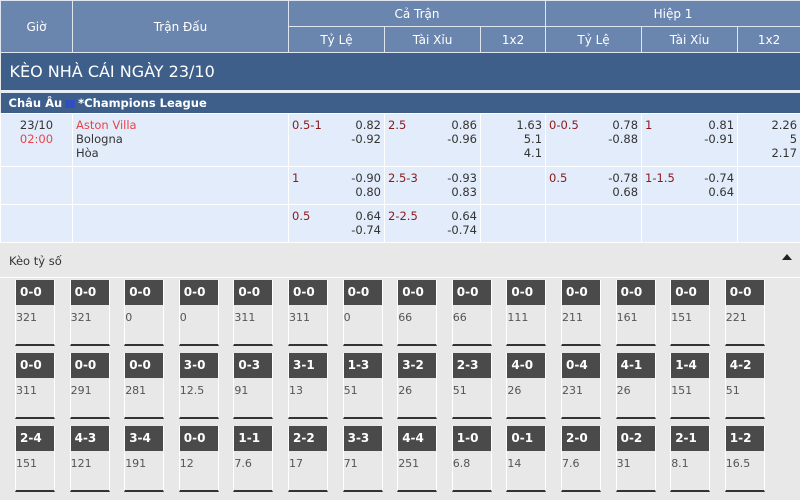 Image resolution: width=800 pixels, height=500 pixels. Describe the element at coordinates (784, 125) in the screenshot. I see `h1-1x2-price: 2.26` at that location.